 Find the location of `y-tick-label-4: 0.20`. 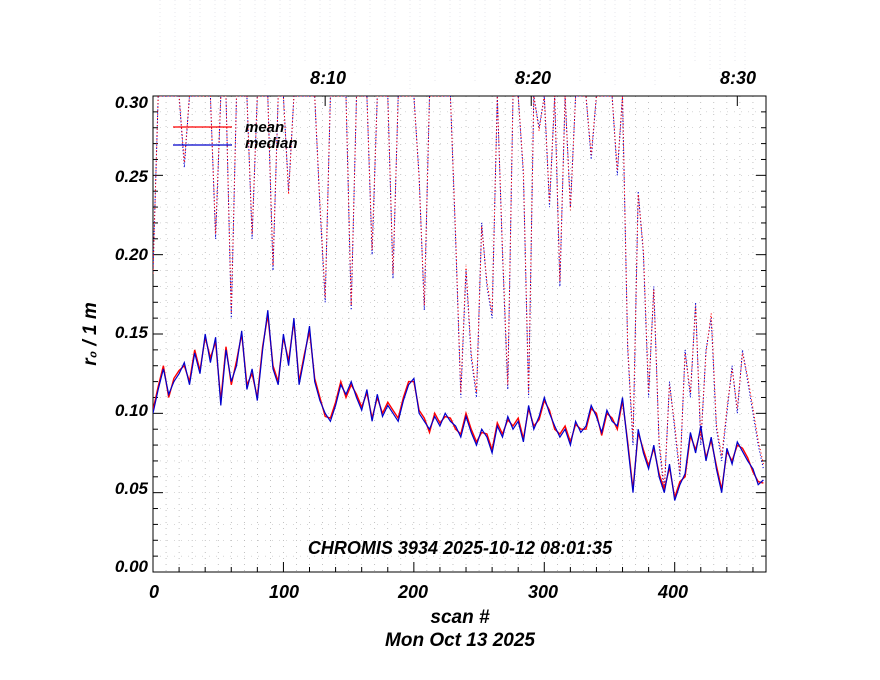

y-tick-label-4: 0.20 is located at coordinates (132, 254).